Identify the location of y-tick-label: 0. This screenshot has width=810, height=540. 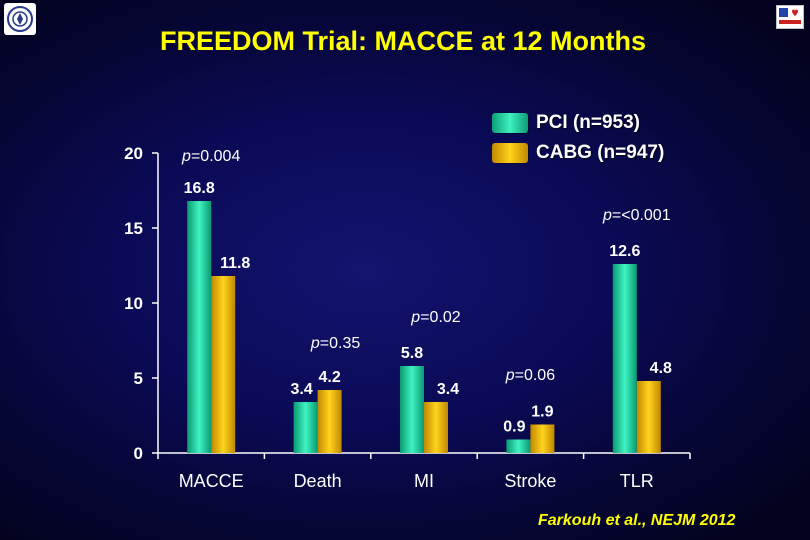
(138, 453).